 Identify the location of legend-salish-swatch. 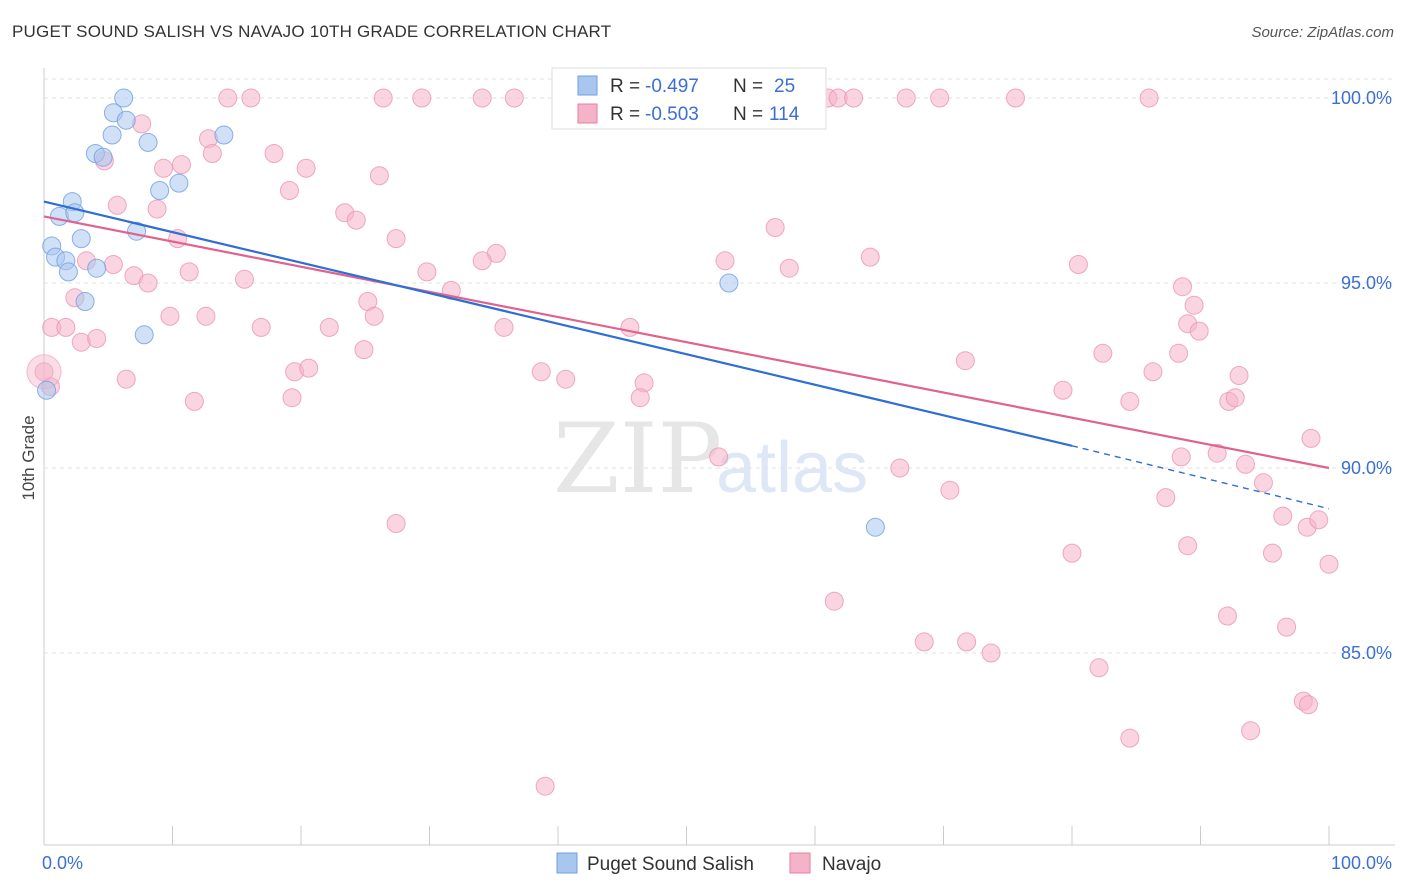
(567, 863).